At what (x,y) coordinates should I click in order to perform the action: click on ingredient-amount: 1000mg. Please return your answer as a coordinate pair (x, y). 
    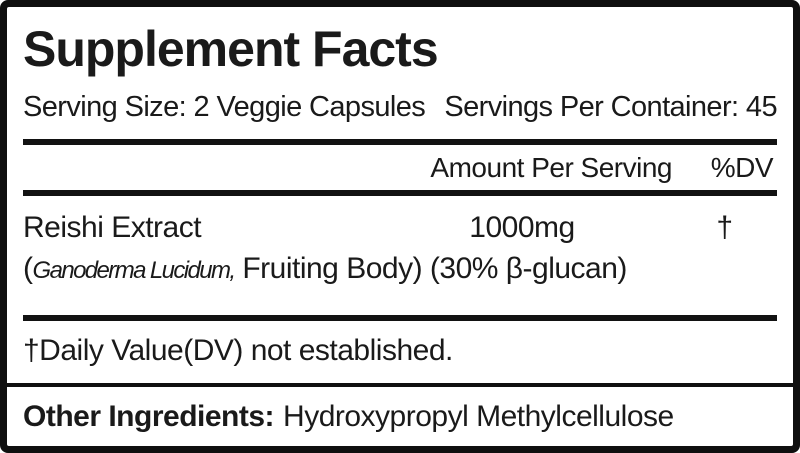
    Looking at the image, I should click on (522, 227).